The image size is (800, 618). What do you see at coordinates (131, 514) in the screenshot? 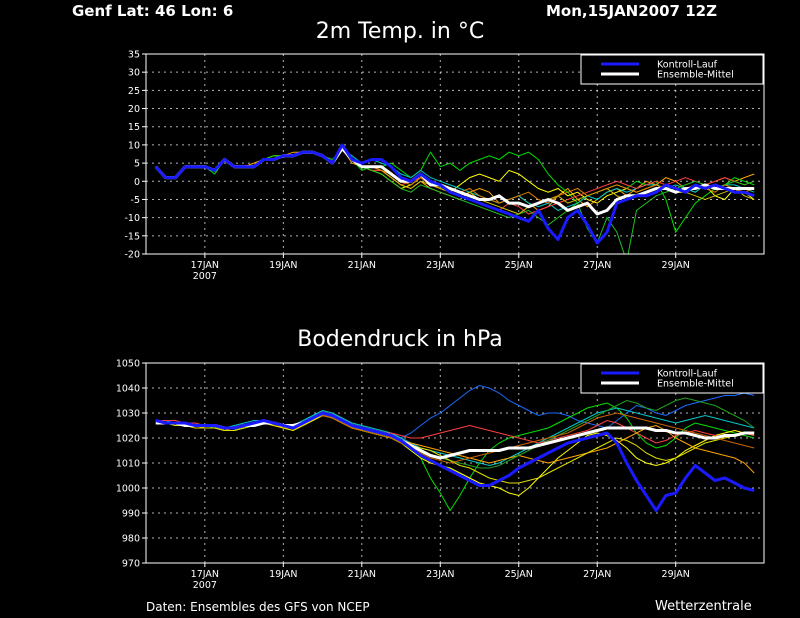
I see `y-tick-label: 990` at bounding box center [131, 514].